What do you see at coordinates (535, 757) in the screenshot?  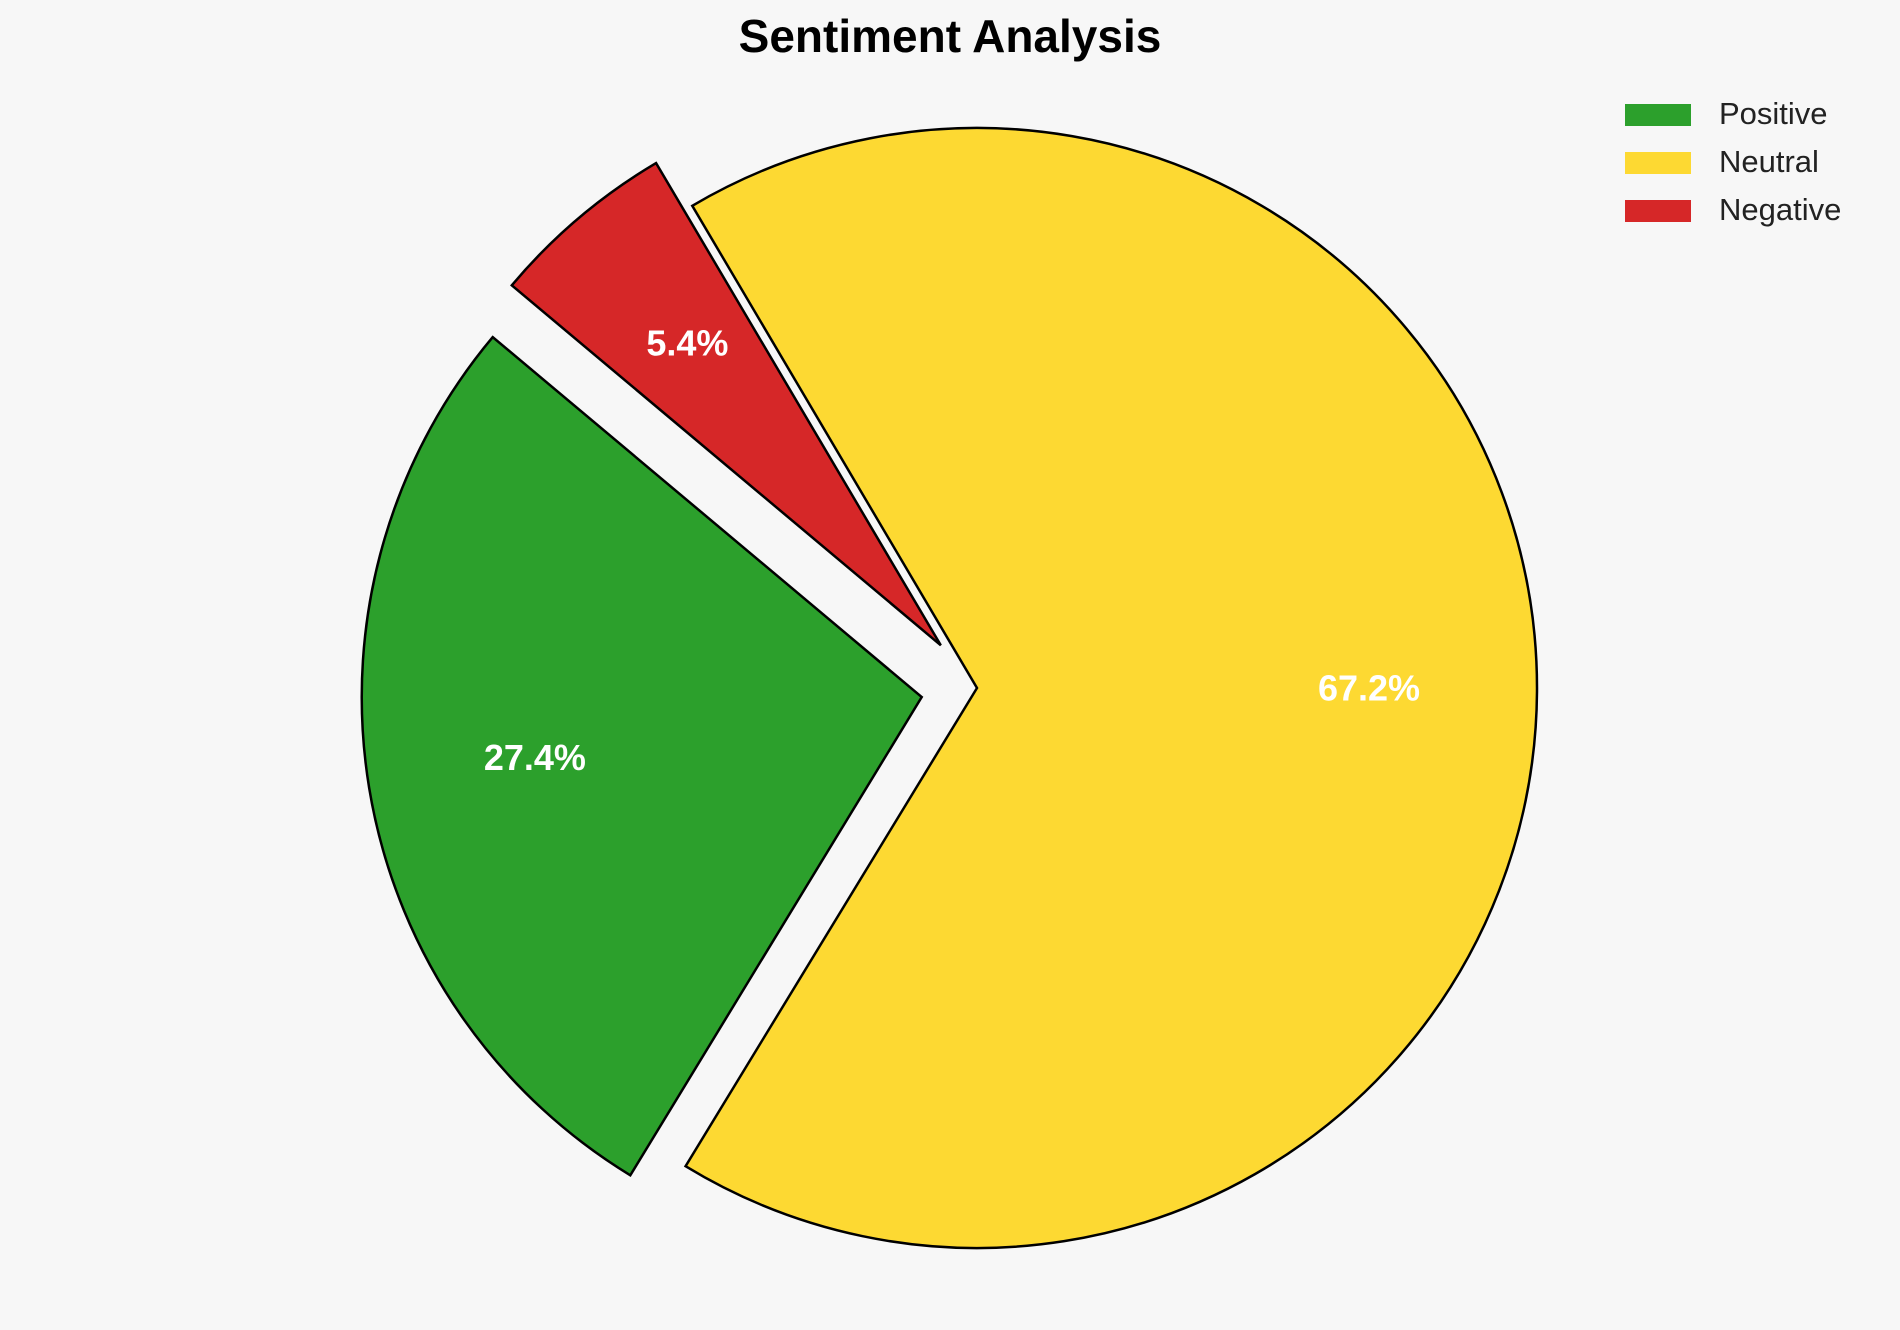 I see `slice-label: 27.4%` at bounding box center [535, 757].